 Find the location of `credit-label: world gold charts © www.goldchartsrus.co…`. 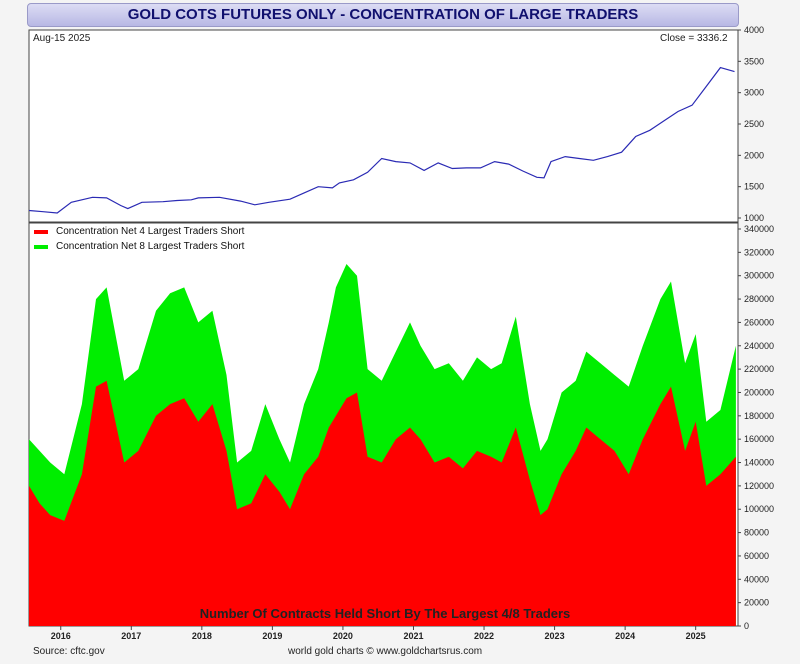

credit-label: world gold charts © www.goldchartsrus.co… is located at coordinates (385, 651).